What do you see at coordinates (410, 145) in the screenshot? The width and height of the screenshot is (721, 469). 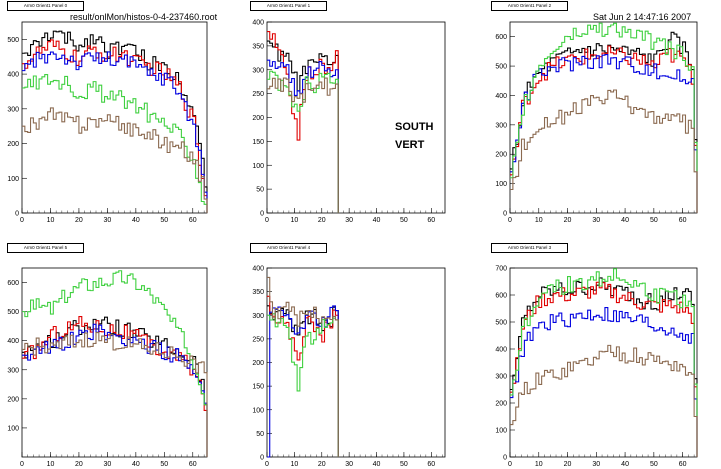 I see `vert-label: VERT` at bounding box center [410, 145].